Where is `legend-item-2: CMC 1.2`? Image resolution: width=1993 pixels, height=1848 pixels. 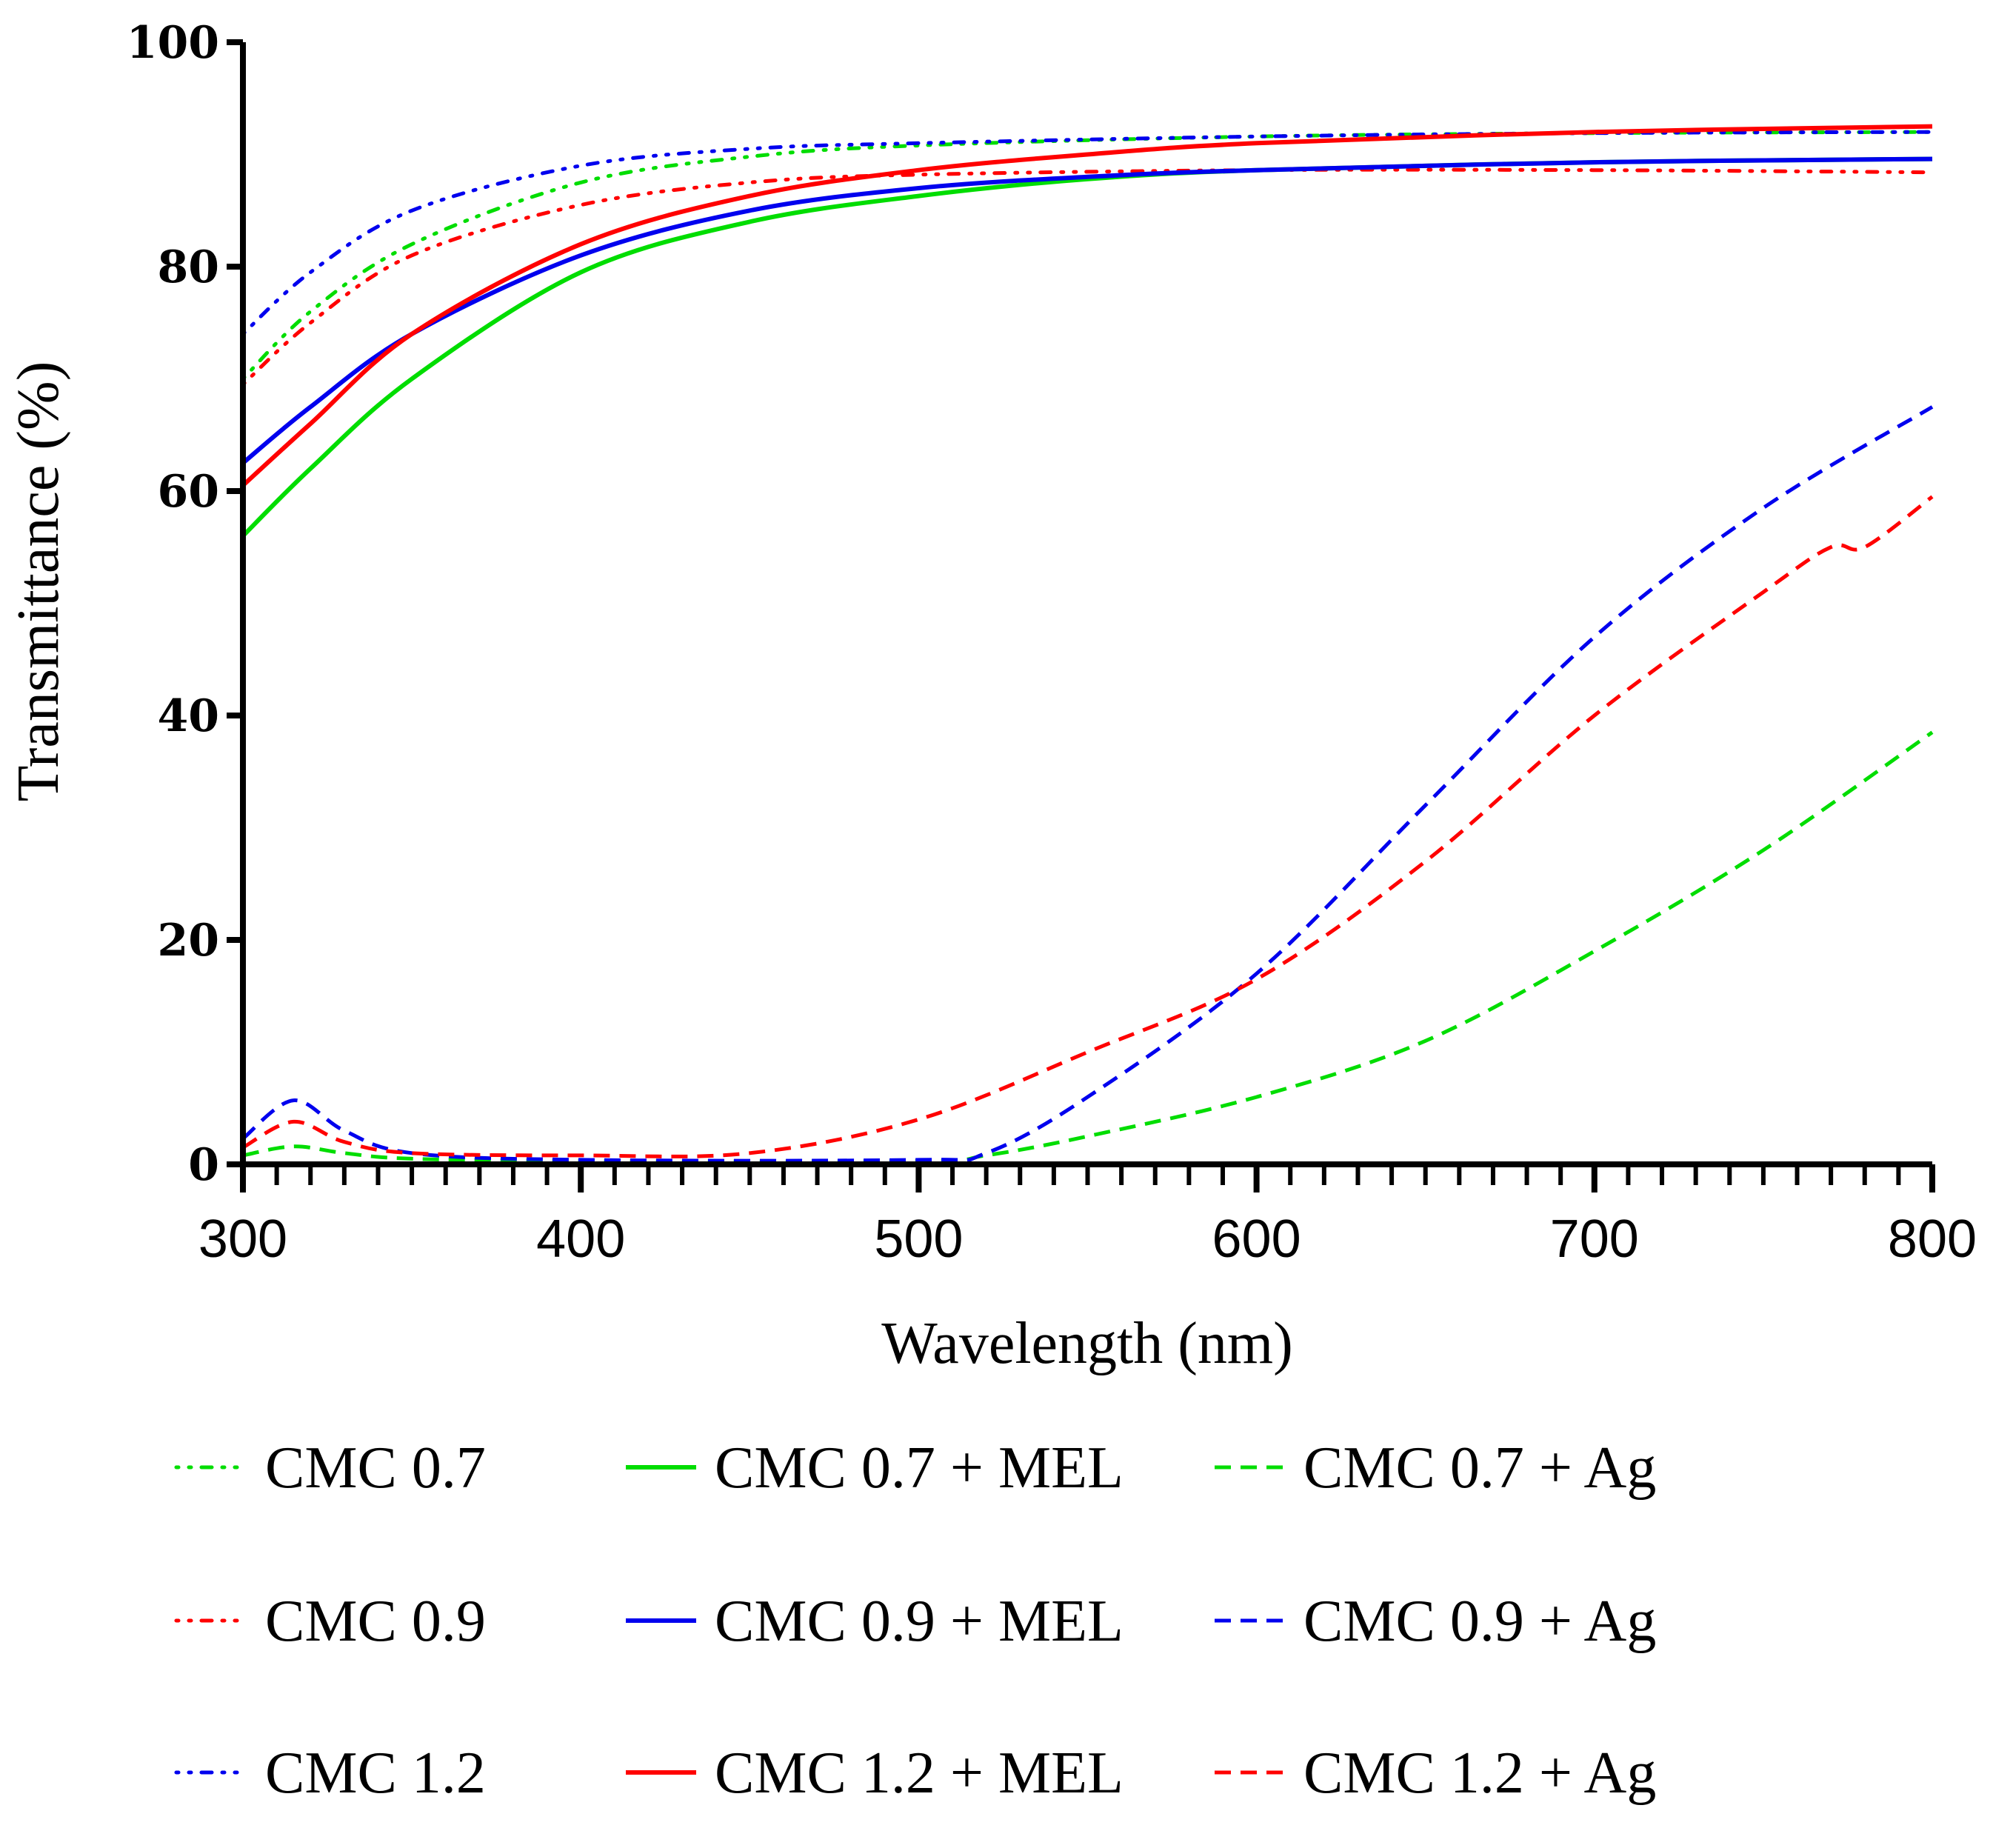 legend-item-2: CMC 1.2 is located at coordinates (330, 1773).